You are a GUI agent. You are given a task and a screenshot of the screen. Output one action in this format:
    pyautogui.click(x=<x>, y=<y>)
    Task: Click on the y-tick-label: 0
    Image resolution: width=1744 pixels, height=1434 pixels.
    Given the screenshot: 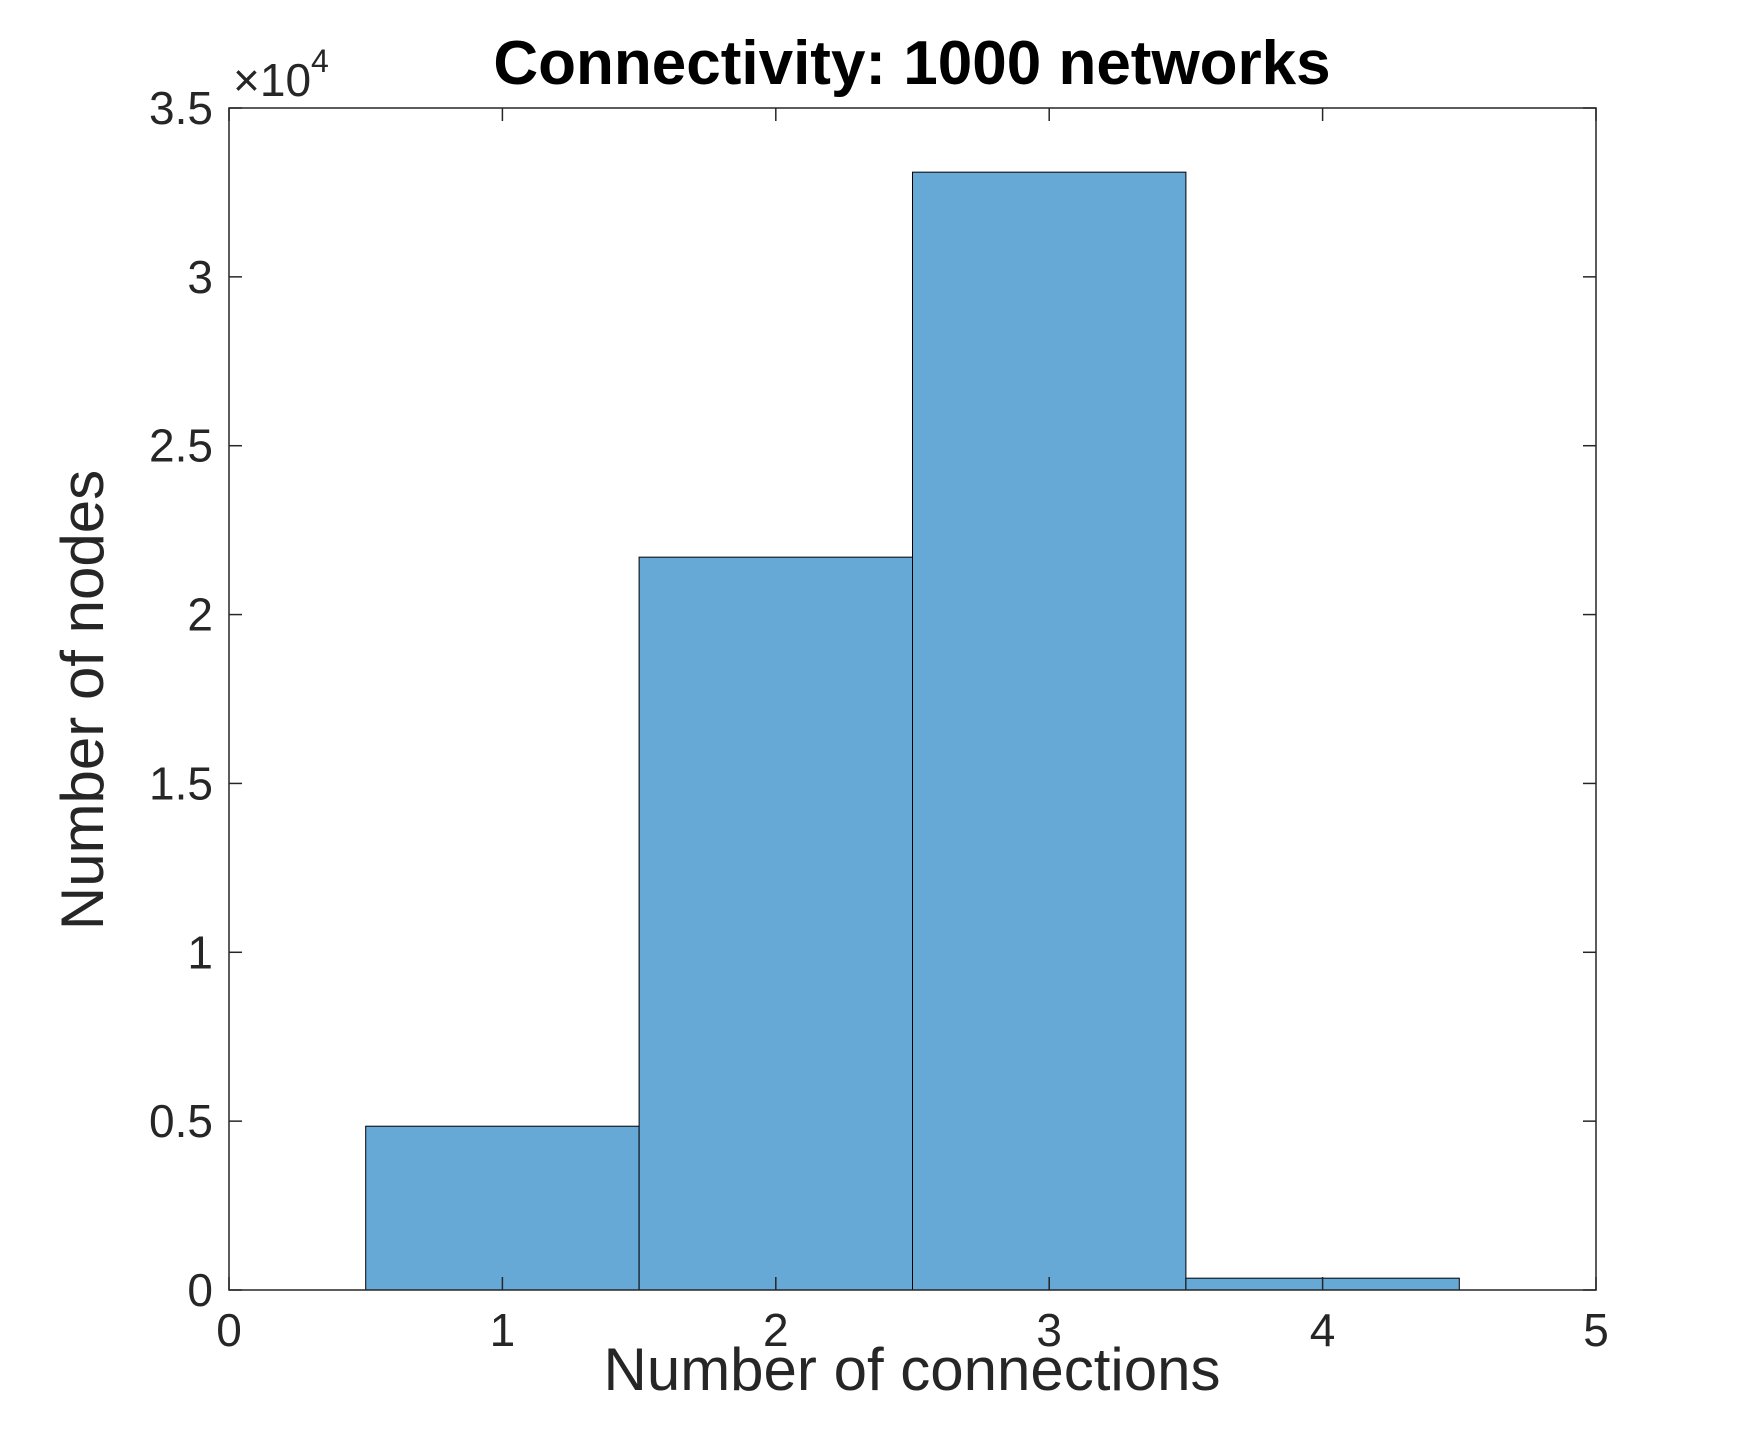 What is the action you would take?
    pyautogui.click(x=200, y=1290)
    